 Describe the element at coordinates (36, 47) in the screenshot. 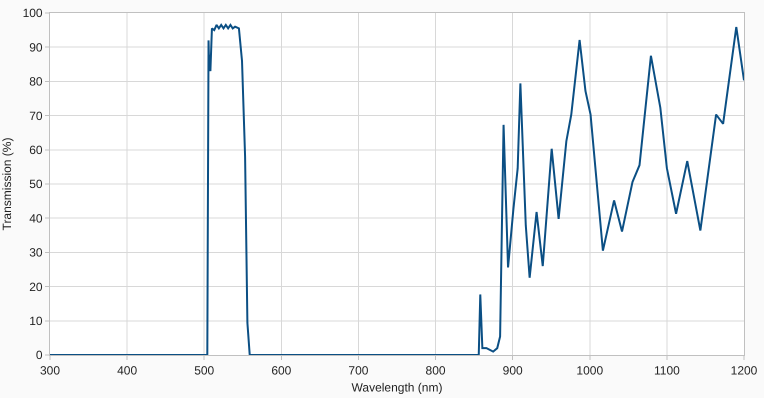

I see `y-tick-label: 90` at that location.